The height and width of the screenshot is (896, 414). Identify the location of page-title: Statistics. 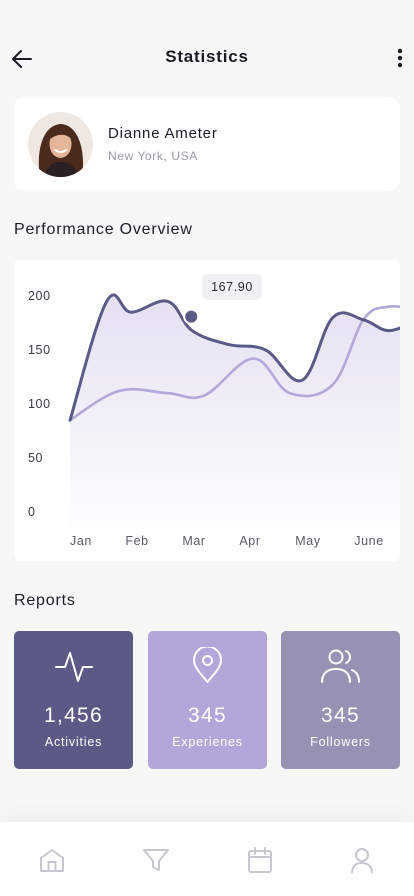
(207, 56).